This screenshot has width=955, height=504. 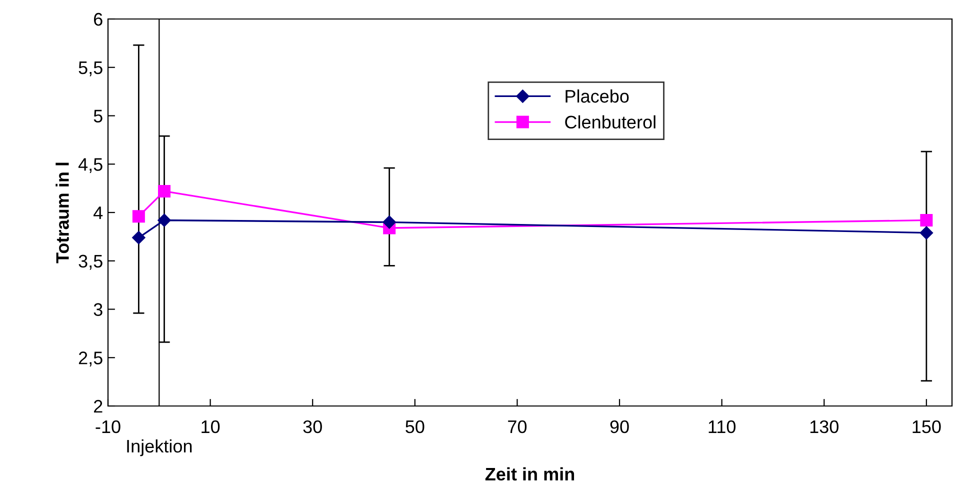 What do you see at coordinates (98, 406) in the screenshot?
I see `y-tick-label: 2` at bounding box center [98, 406].